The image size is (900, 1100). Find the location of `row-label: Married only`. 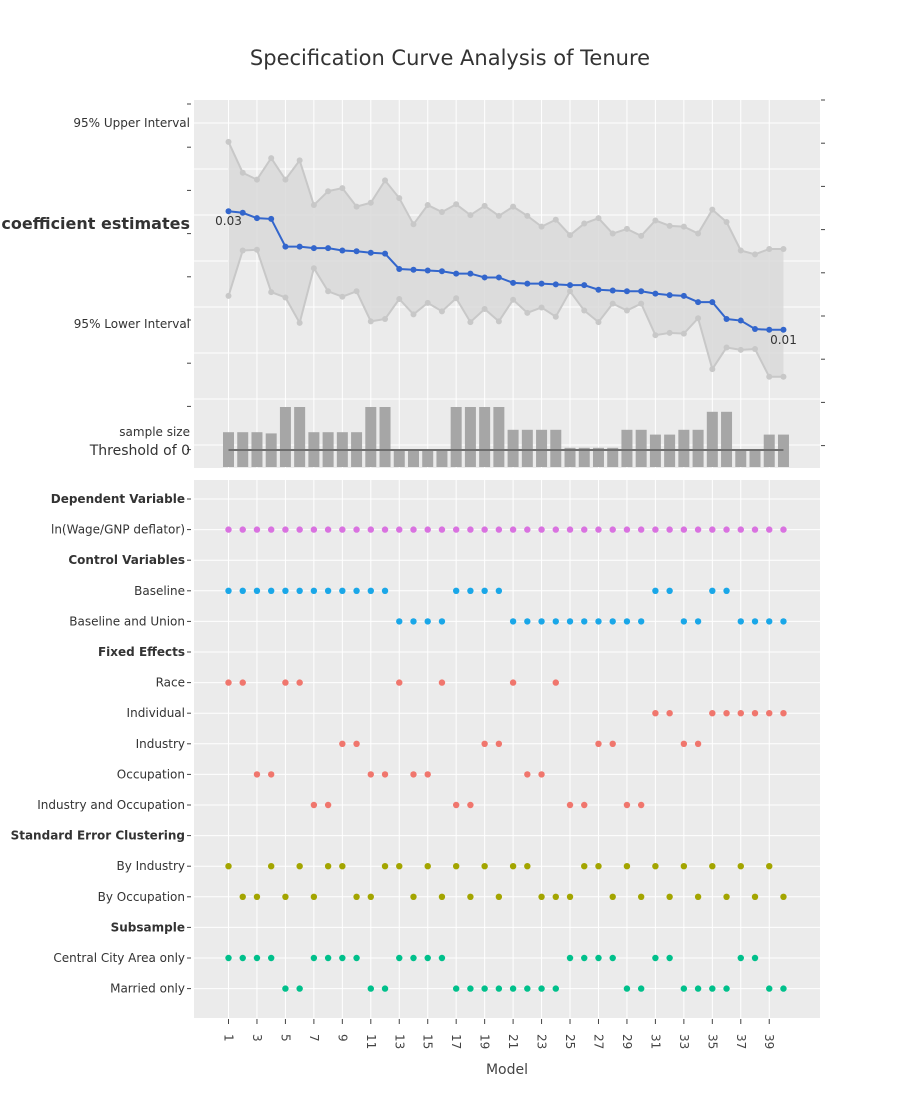

row-label: Married only is located at coordinates (147, 989).